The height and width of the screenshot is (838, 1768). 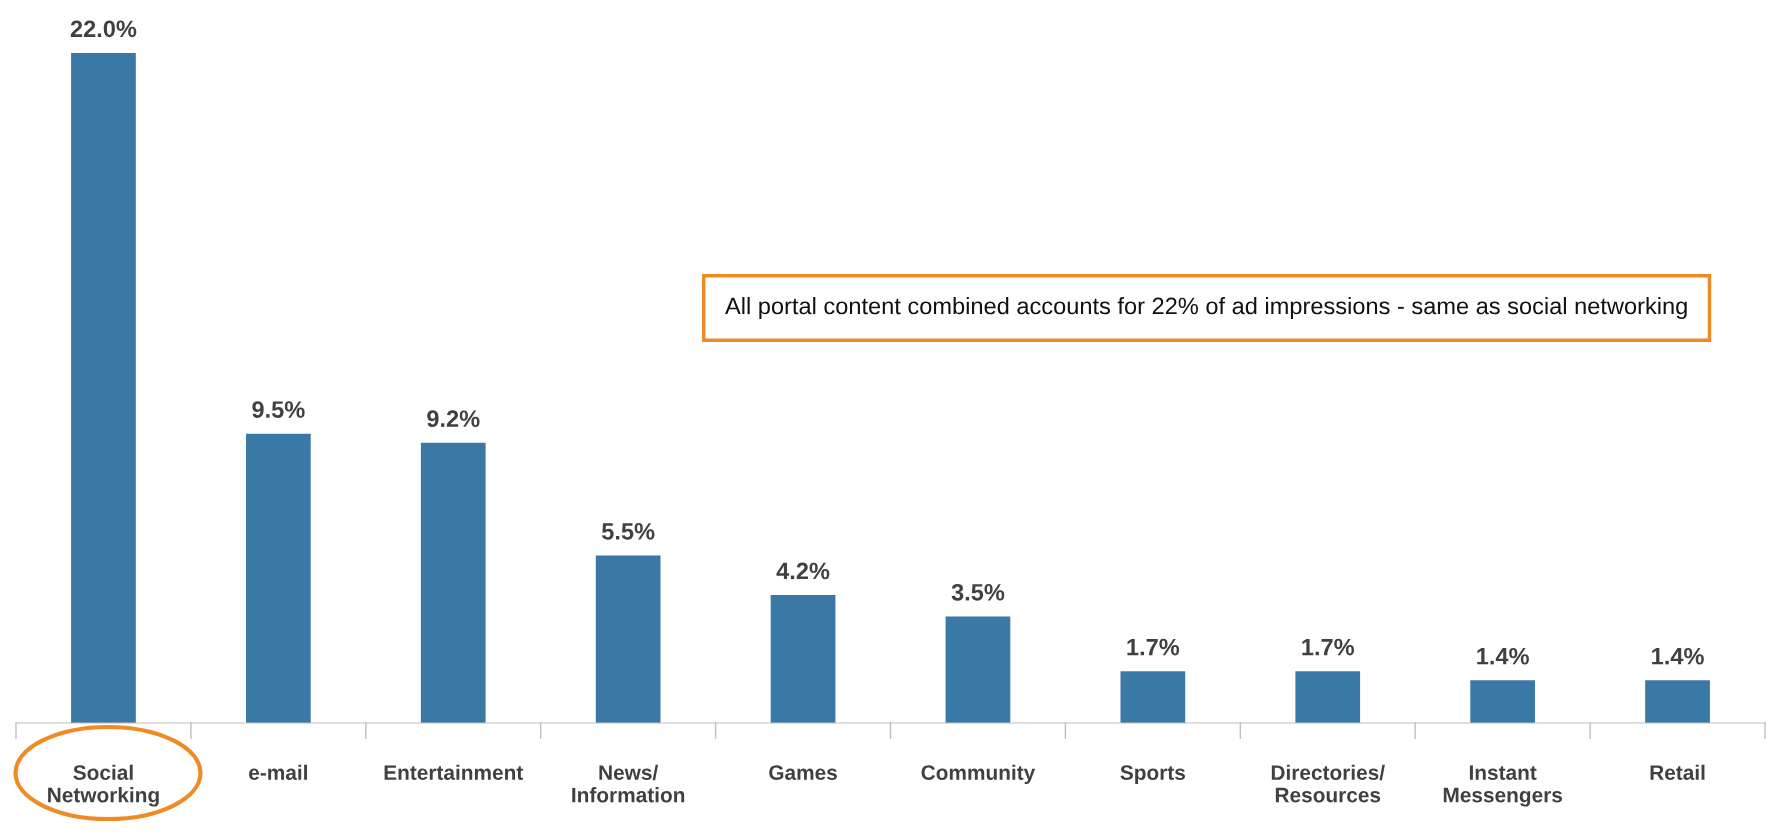 I want to click on data-label: 3.5%, so click(x=978, y=592).